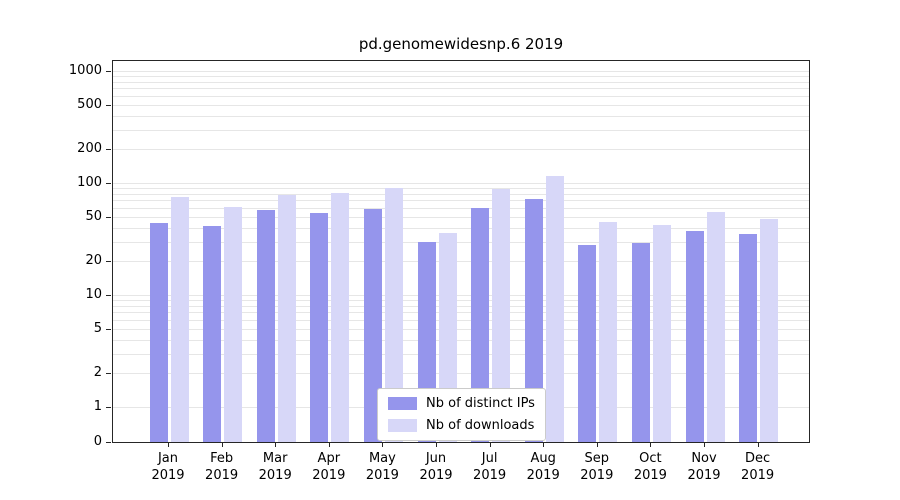 The height and width of the screenshot is (500, 900). I want to click on legend-row: Nb of downloads, so click(461, 425).